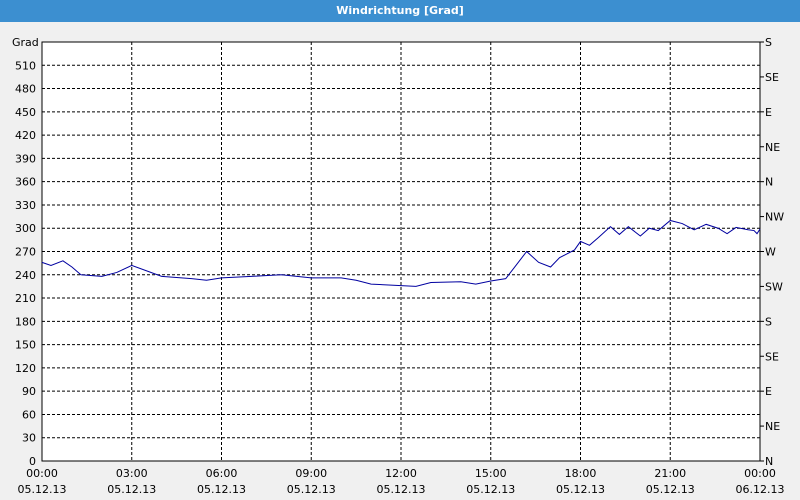 This screenshot has width=800, height=500. What do you see at coordinates (311, 473) in the screenshot?
I see `x-tick-label: 09:00` at bounding box center [311, 473].